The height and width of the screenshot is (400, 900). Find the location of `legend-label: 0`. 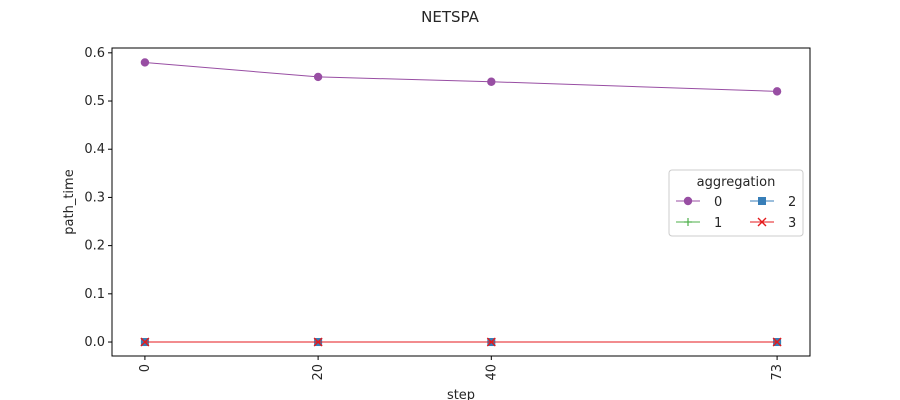

legend-label: 0 is located at coordinates (718, 202).